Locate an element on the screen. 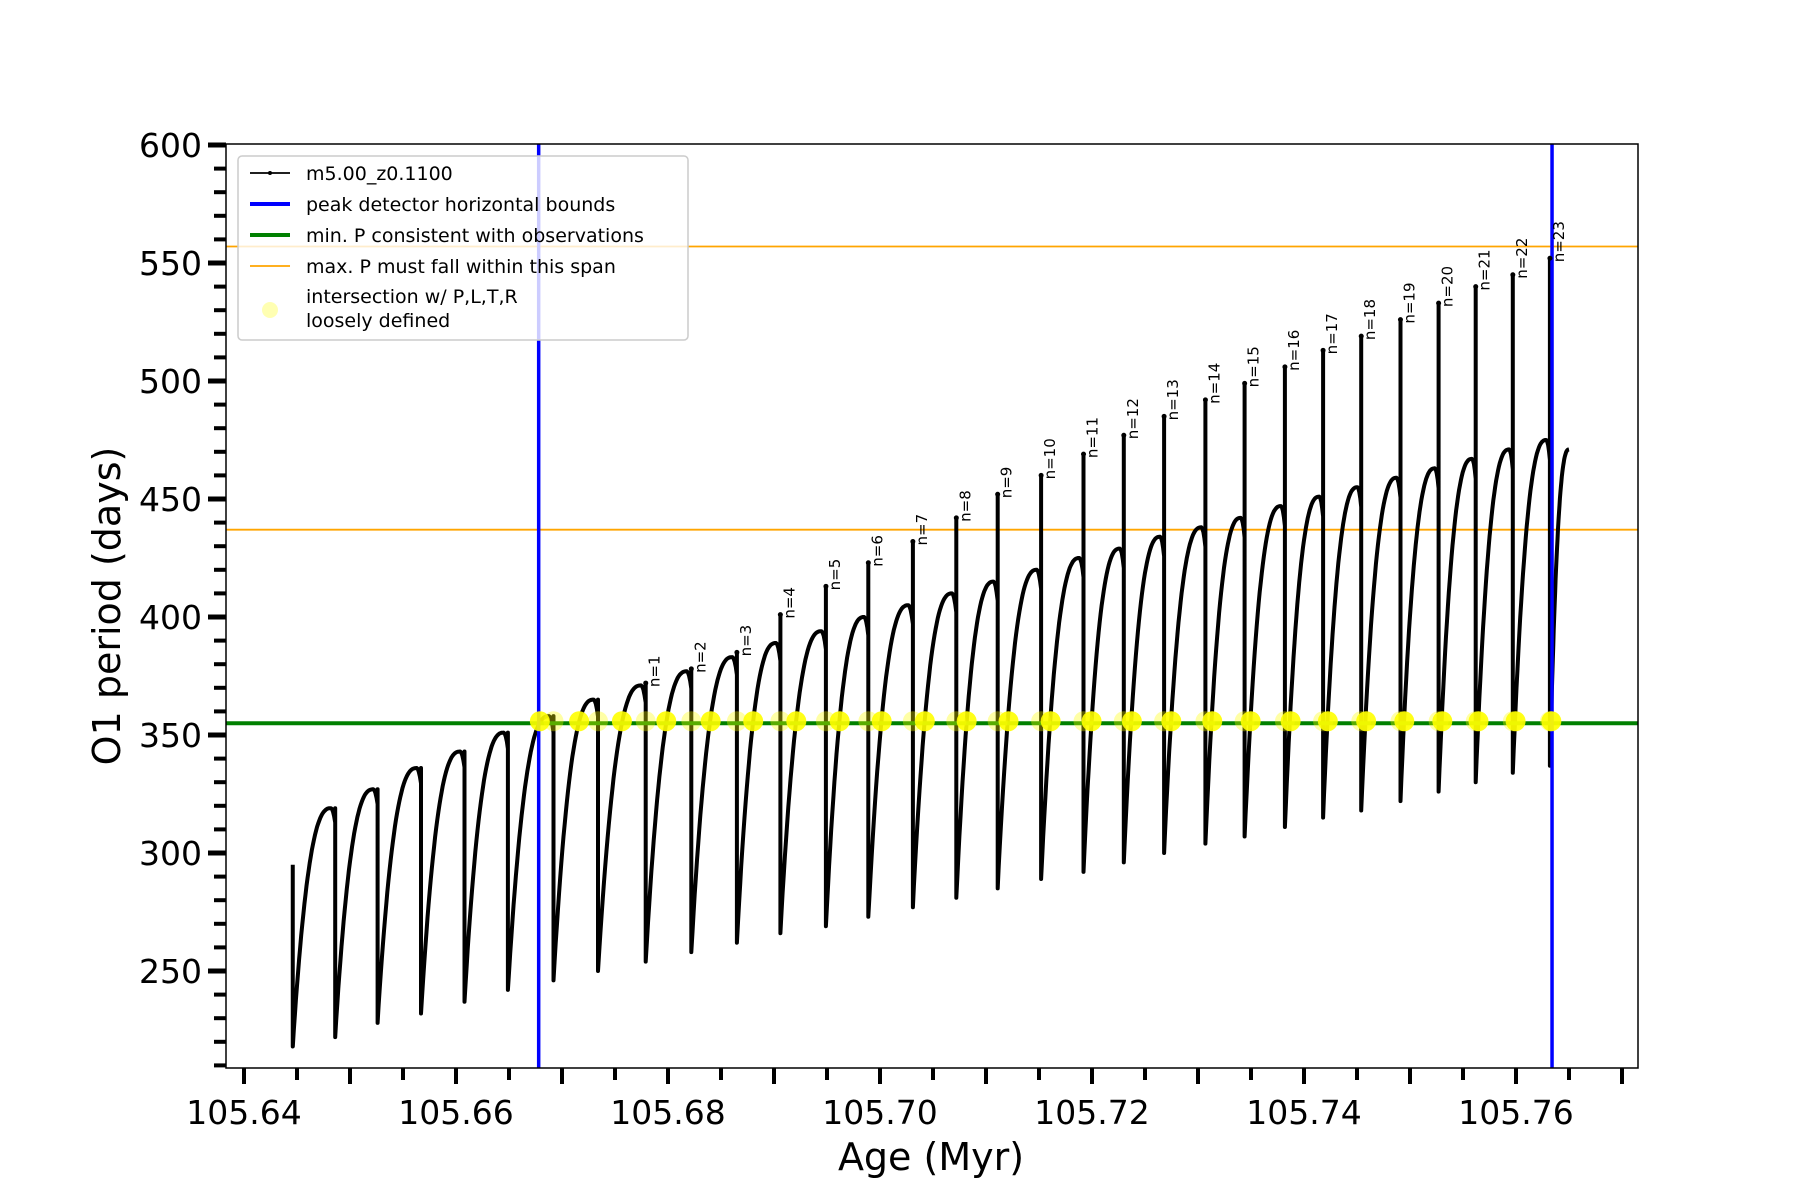 This screenshot has height=1204, width=1800. spike-label: n=12 is located at coordinates (1133, 418).